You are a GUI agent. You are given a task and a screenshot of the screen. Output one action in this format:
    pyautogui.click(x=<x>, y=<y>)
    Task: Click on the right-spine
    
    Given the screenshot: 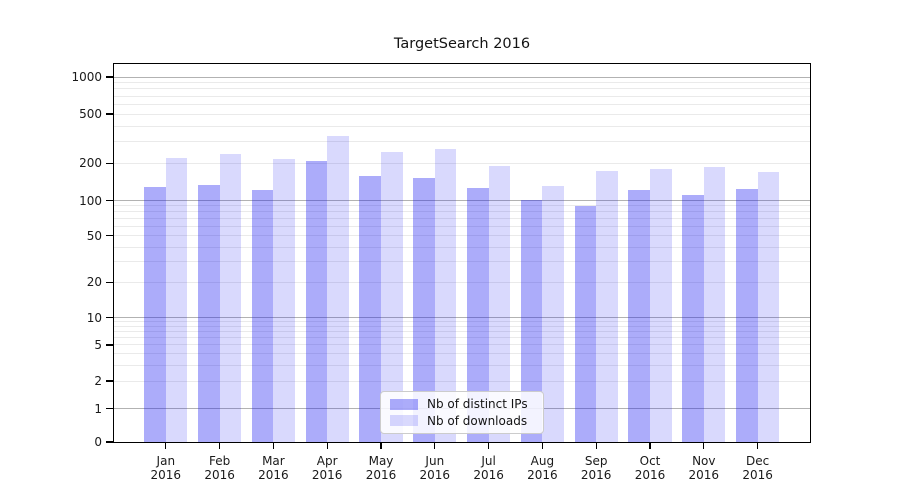 What is the action you would take?
    pyautogui.click(x=811, y=253)
    